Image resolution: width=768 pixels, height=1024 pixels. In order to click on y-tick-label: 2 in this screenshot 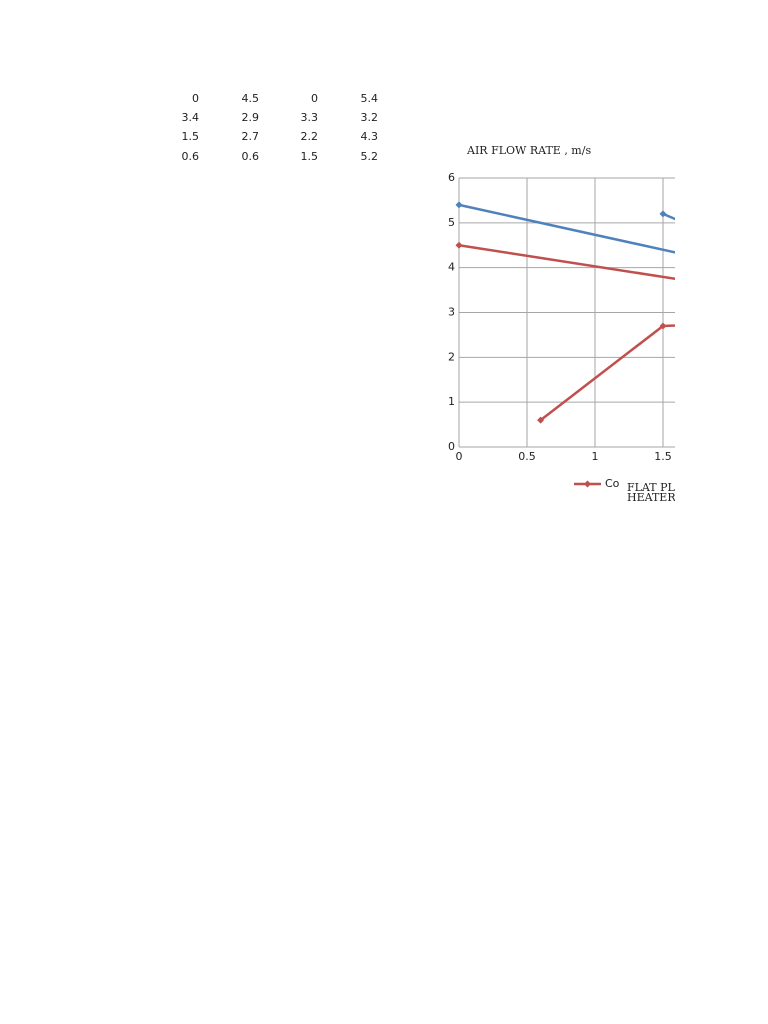, I will do `click(451, 356)`.